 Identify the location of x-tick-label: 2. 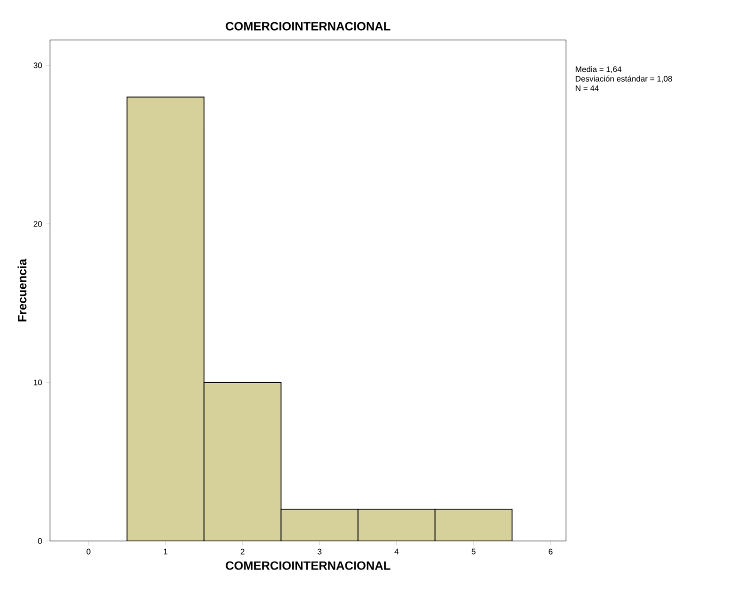
(242, 551).